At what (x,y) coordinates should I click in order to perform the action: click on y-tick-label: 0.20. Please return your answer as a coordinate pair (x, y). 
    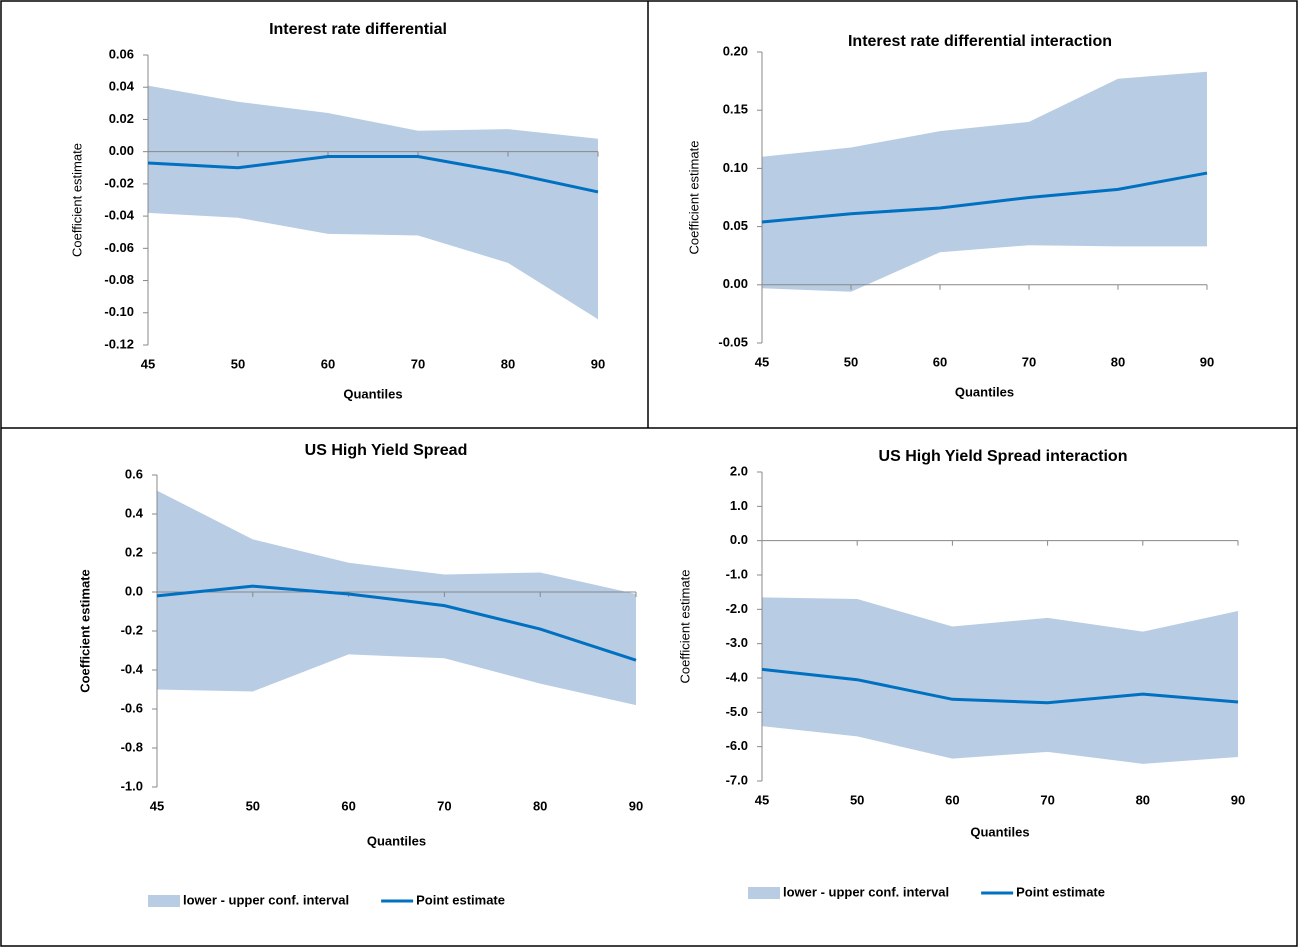
    Looking at the image, I should click on (735, 50).